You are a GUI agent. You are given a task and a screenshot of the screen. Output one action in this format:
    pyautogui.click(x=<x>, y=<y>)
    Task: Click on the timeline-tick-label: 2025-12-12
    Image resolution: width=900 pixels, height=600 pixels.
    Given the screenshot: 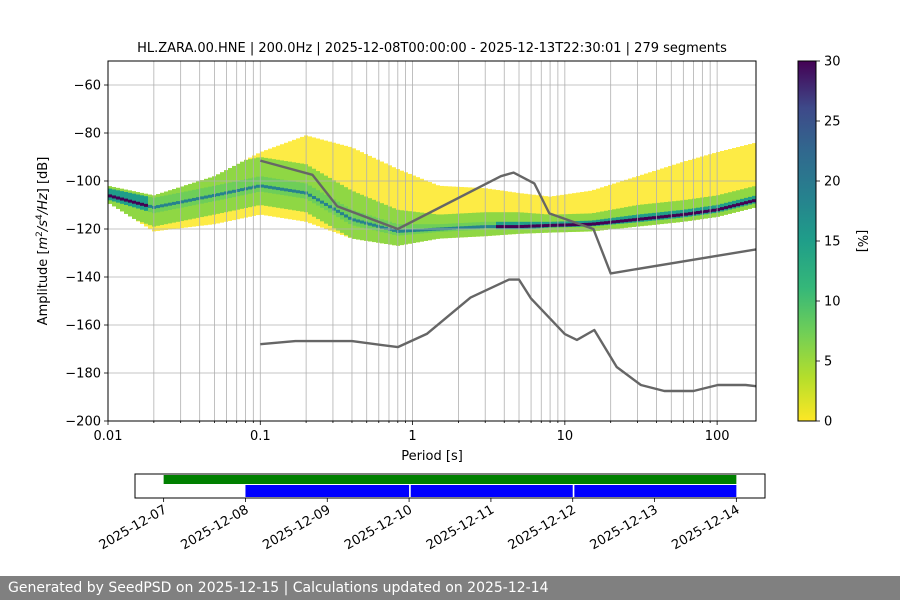 What is the action you would take?
    pyautogui.click(x=542, y=527)
    